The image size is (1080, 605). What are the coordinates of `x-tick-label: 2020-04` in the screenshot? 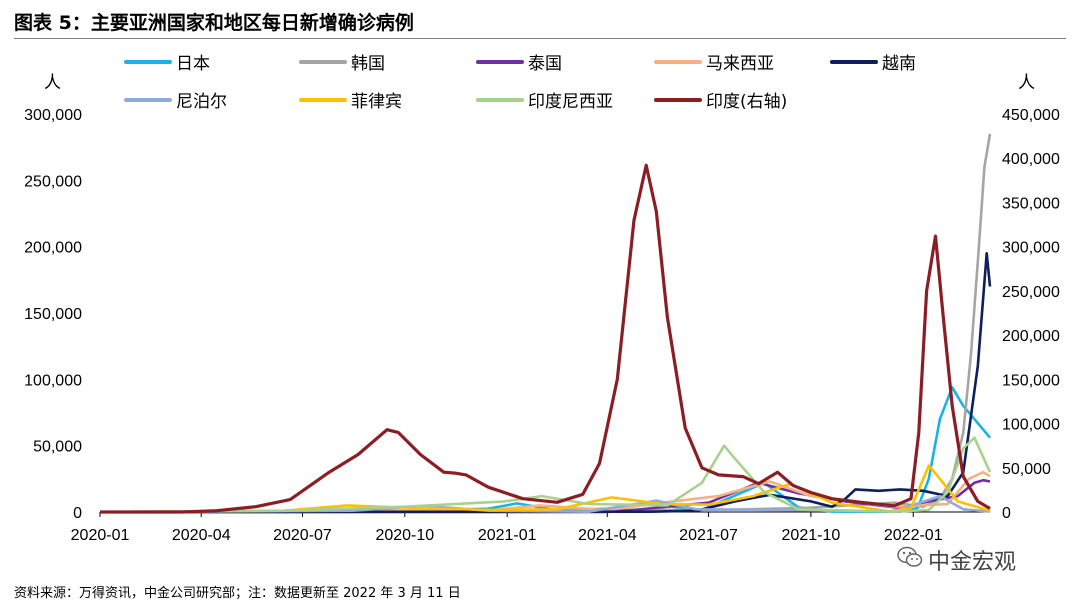 It's located at (201, 535).